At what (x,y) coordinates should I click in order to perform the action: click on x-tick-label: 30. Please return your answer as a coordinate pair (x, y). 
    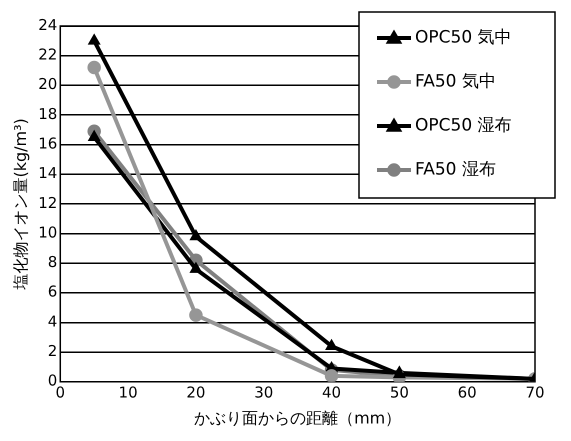
    Looking at the image, I should click on (264, 393).